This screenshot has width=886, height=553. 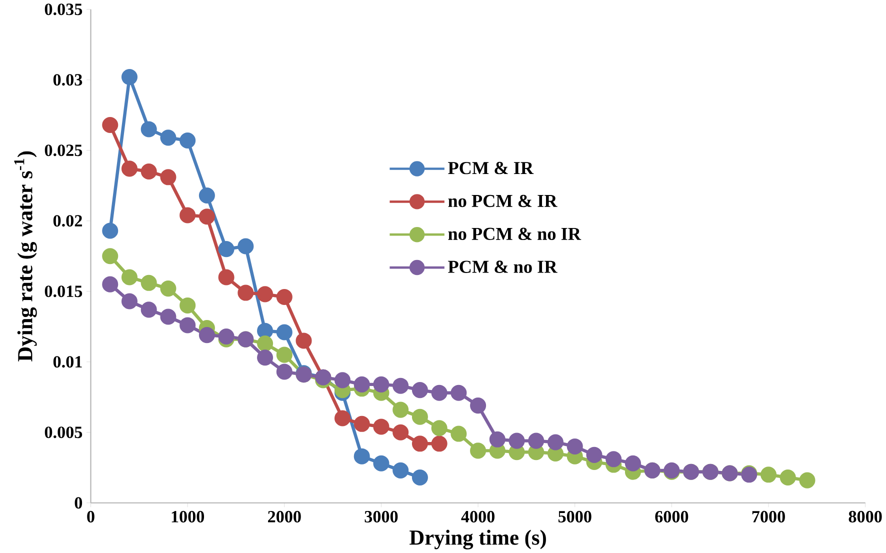 I want to click on y-tick-label: 0, so click(x=78, y=503).